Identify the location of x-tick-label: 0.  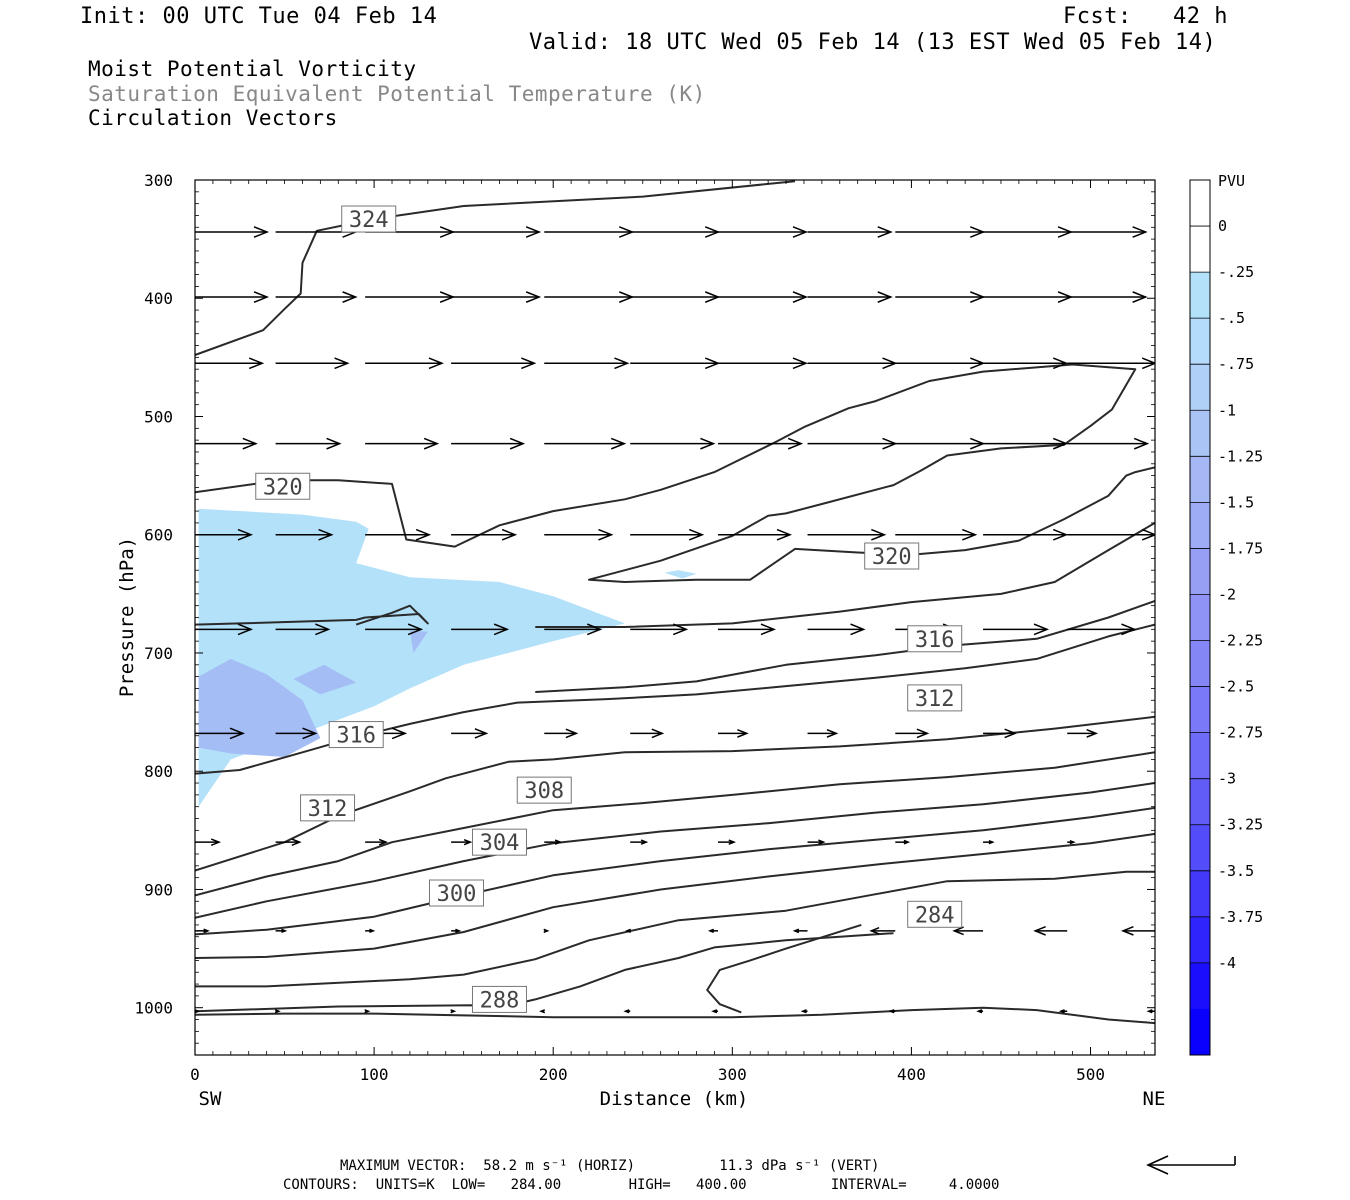
(195, 1074).